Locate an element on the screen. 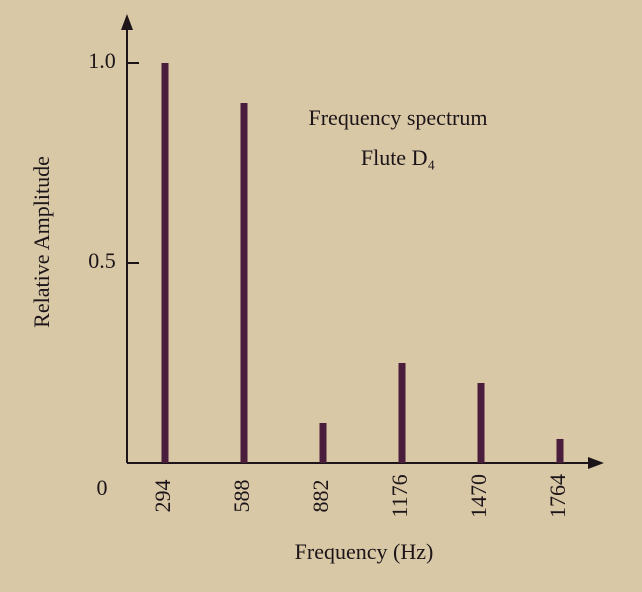 This screenshot has height=592, width=642. chart-subtitle: Flute D₄ is located at coordinates (398, 157).